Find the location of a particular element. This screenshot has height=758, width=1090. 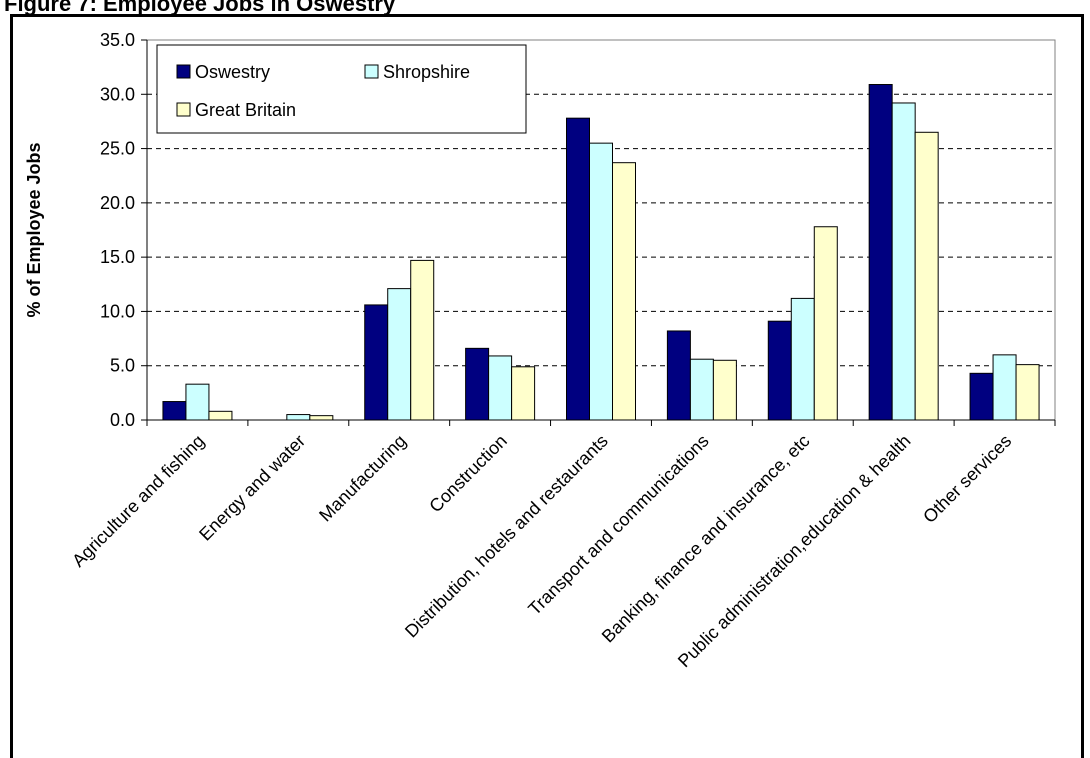

x-tick-label: Banking, finance and insurance, etc is located at coordinates (706, 539).